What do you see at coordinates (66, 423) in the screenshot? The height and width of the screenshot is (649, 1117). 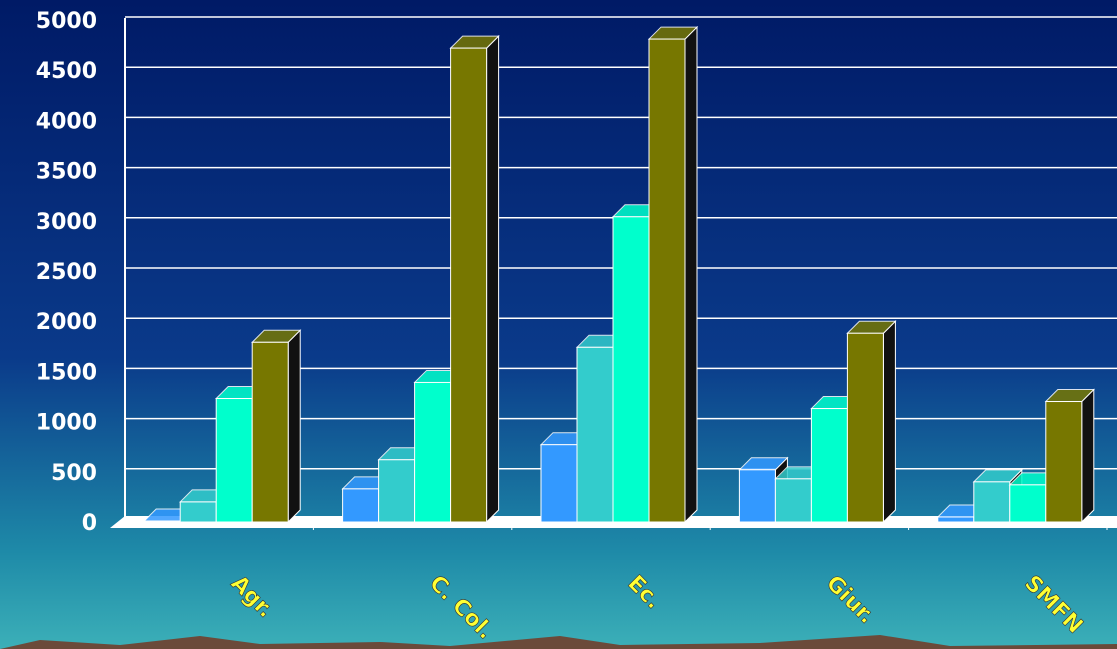 I see `y-tick-label: 1000` at bounding box center [66, 423].